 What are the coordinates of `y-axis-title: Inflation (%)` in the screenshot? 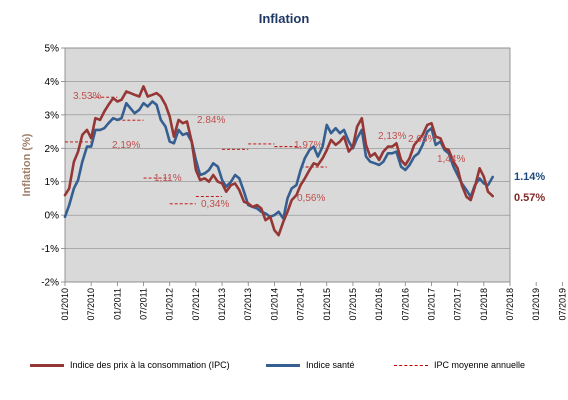 It's located at (27, 164).